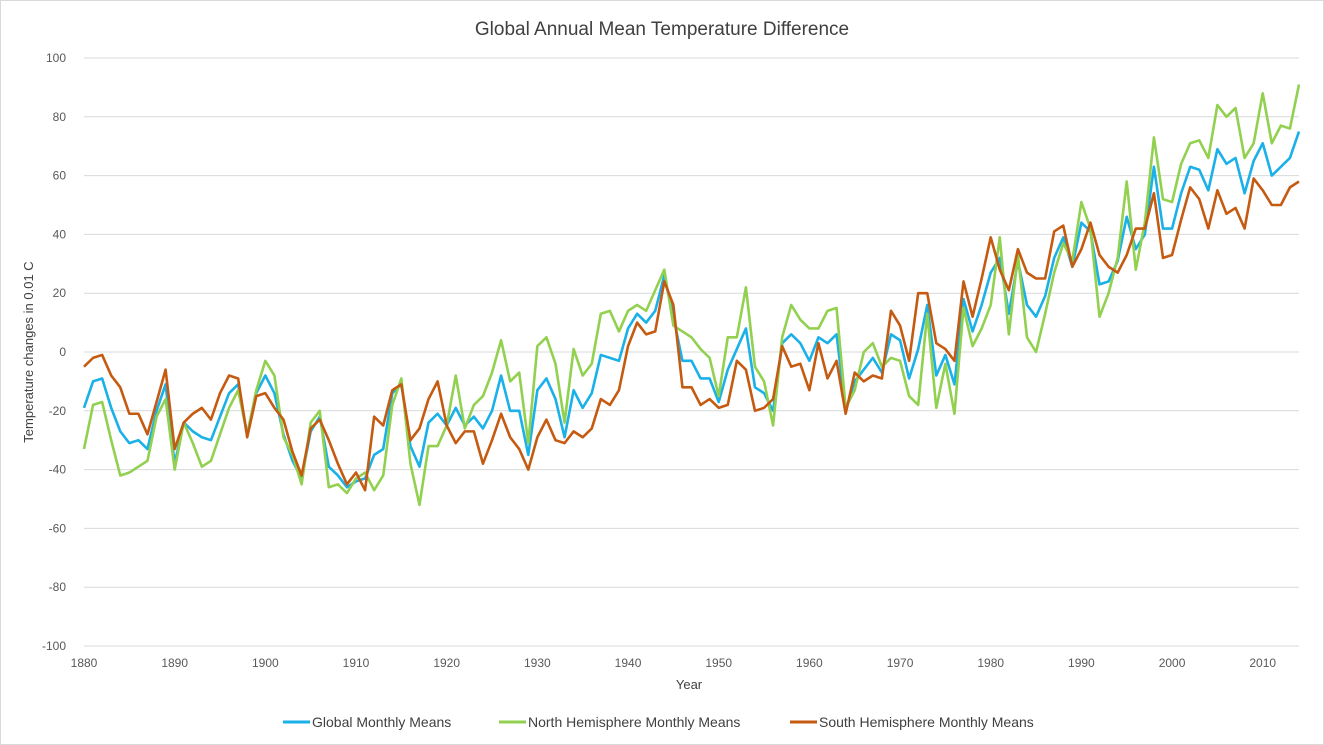  What do you see at coordinates (990, 663) in the screenshot?
I see `x-tick-label: 1980` at bounding box center [990, 663].